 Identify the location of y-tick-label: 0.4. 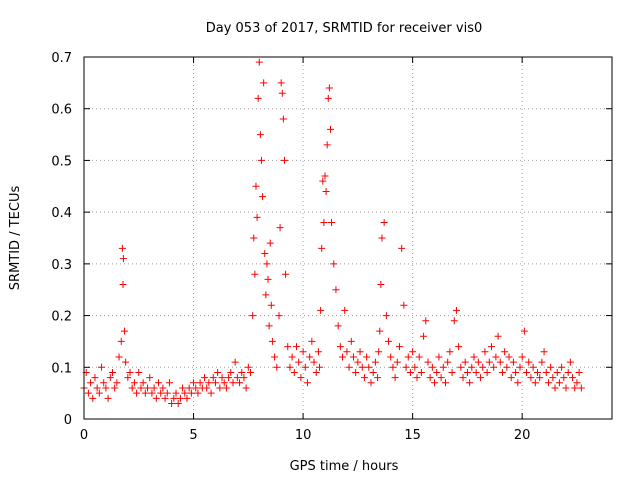
(61, 213).